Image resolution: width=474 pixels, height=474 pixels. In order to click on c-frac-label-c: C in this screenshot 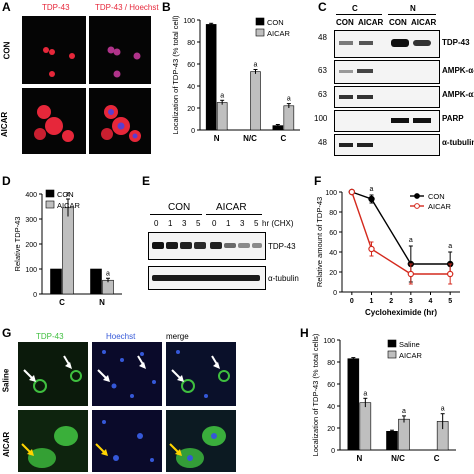, I will do `click(355, 8)`.